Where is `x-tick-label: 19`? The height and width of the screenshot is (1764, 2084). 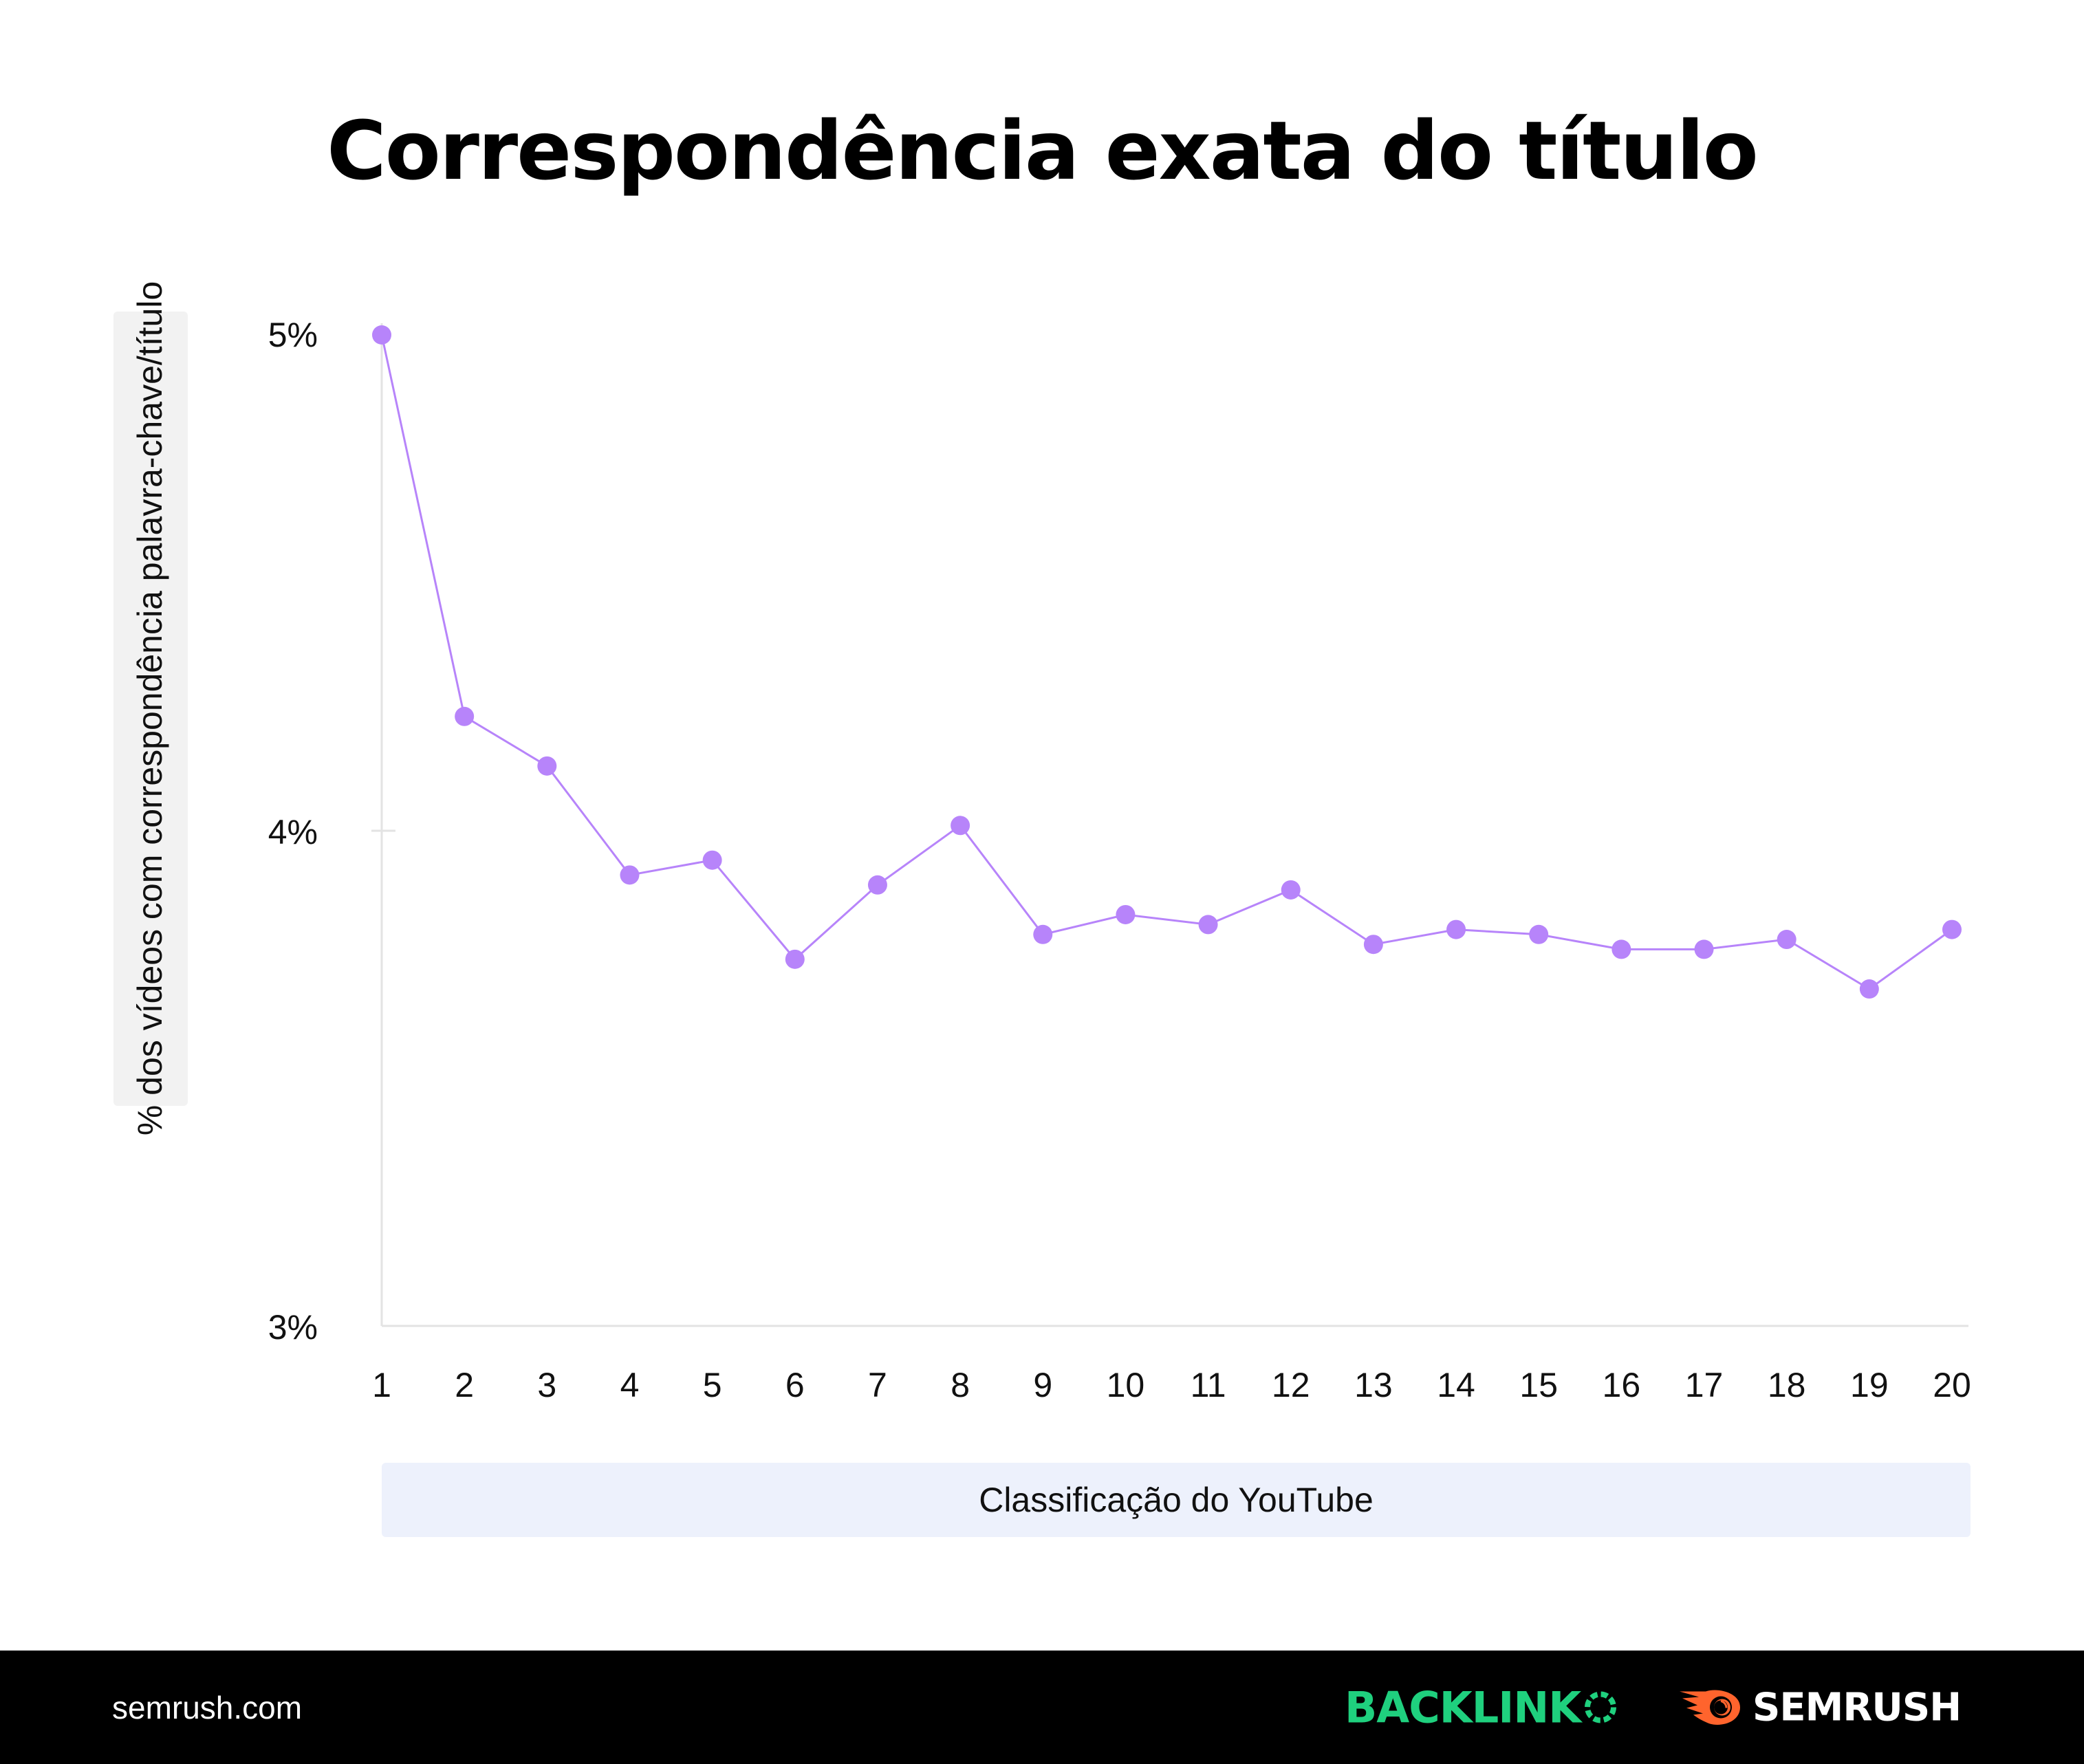
x-tick-label: 19 is located at coordinates (1870, 1385).